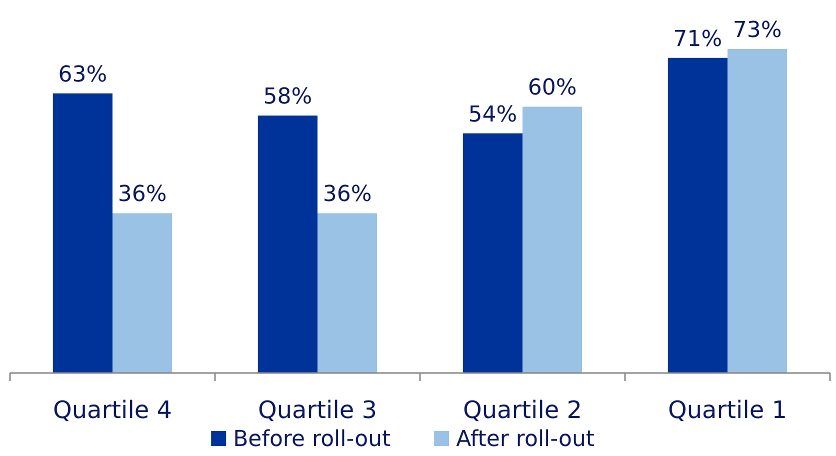 This screenshot has width=836, height=456. Describe the element at coordinates (525, 439) in the screenshot. I see `legend-label: After roll-out` at that location.